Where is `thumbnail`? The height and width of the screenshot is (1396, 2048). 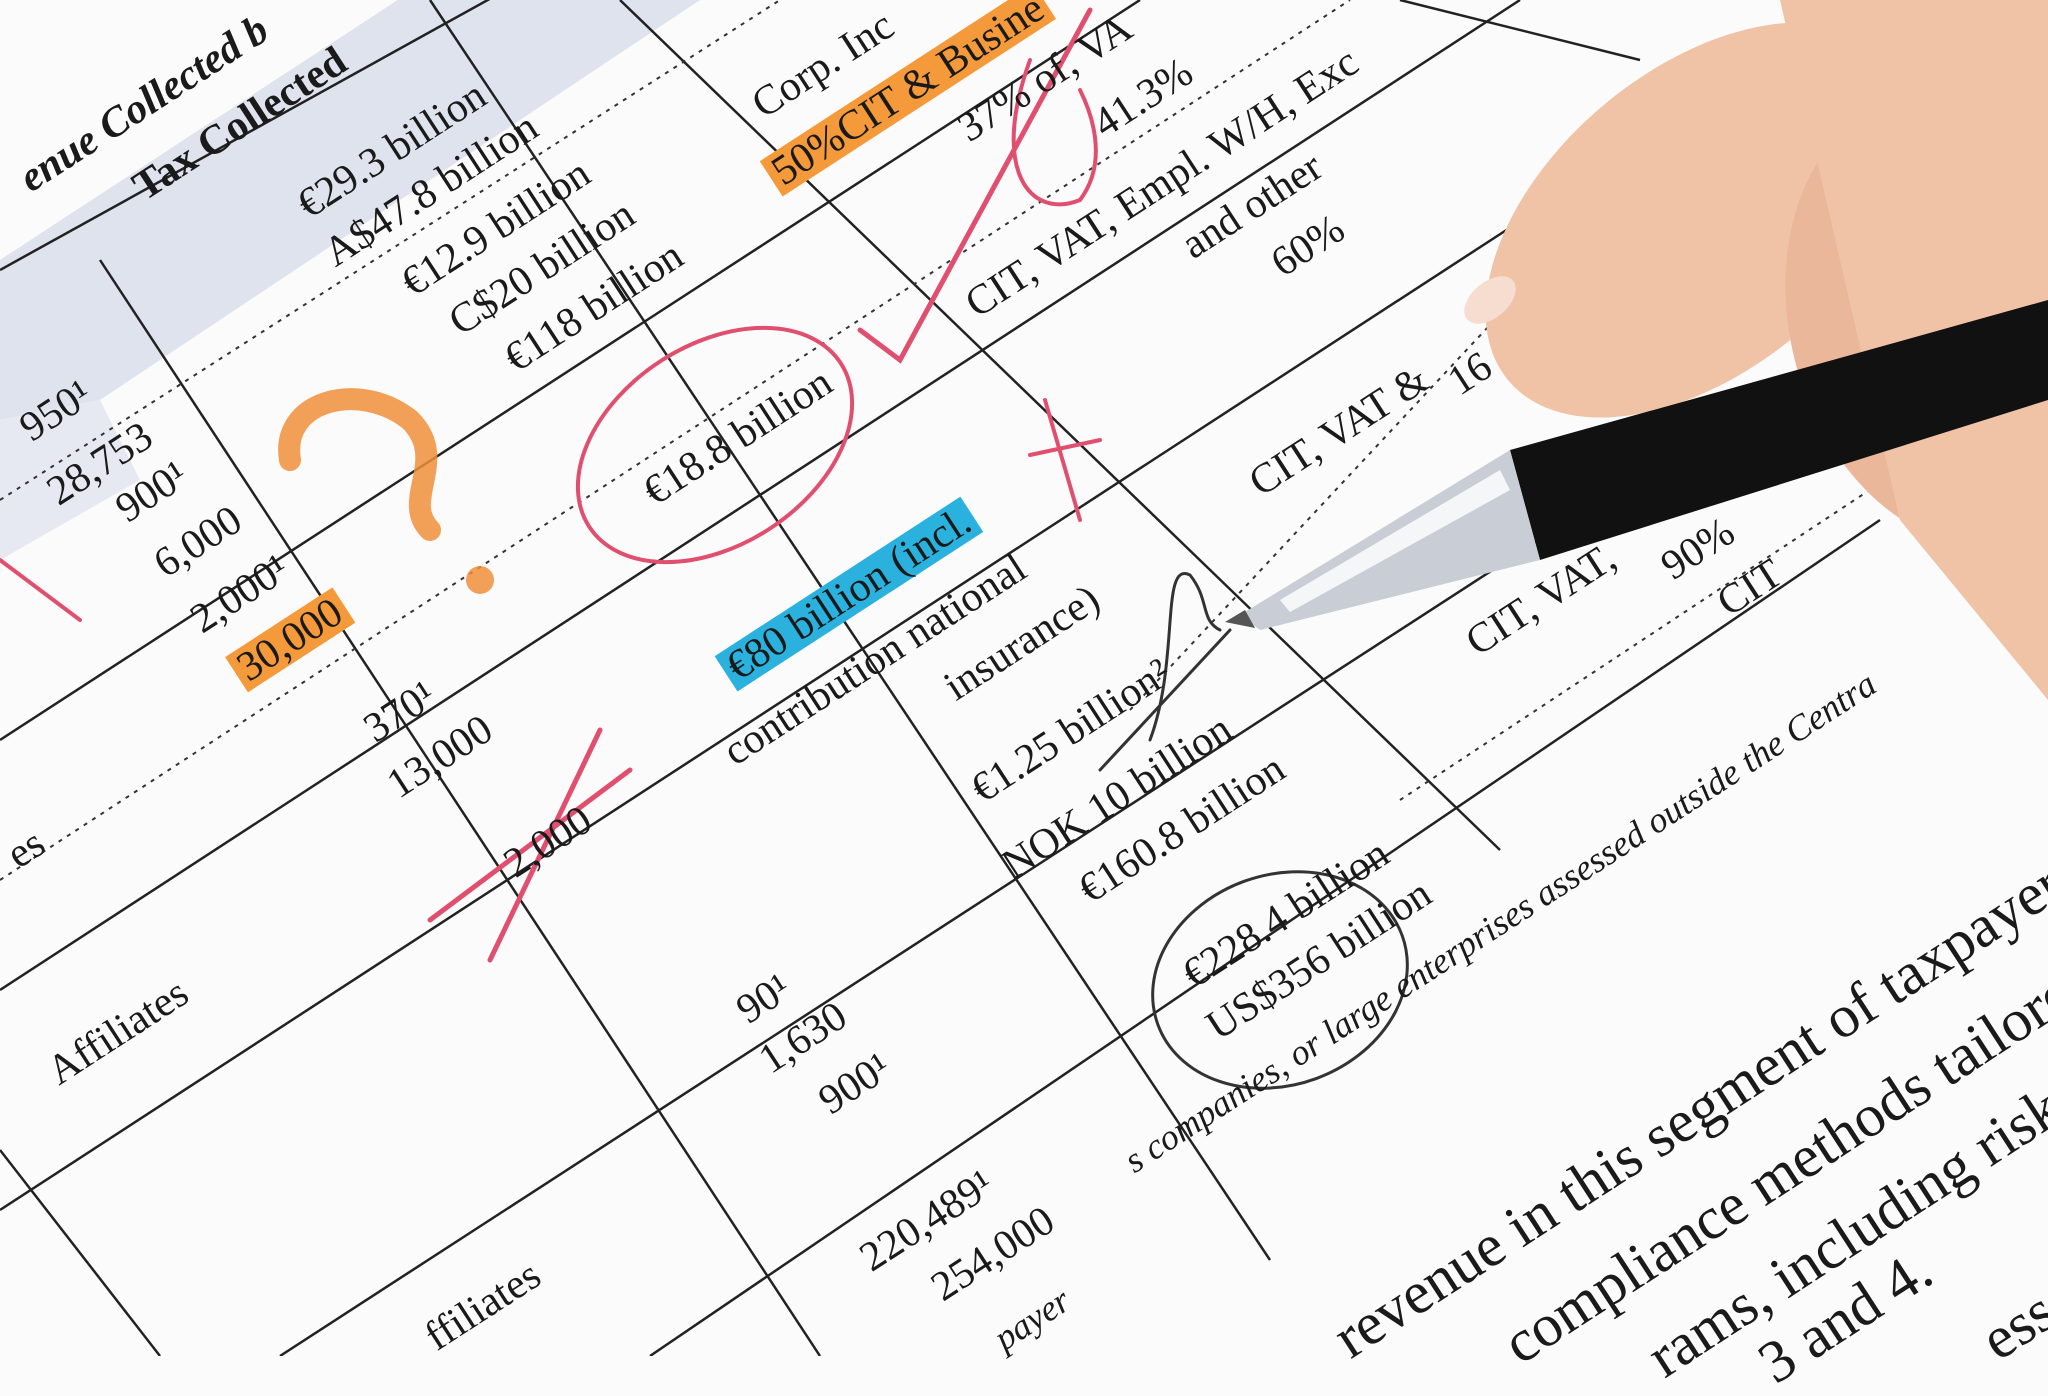 thumbnail is located at coordinates (1490, 300).